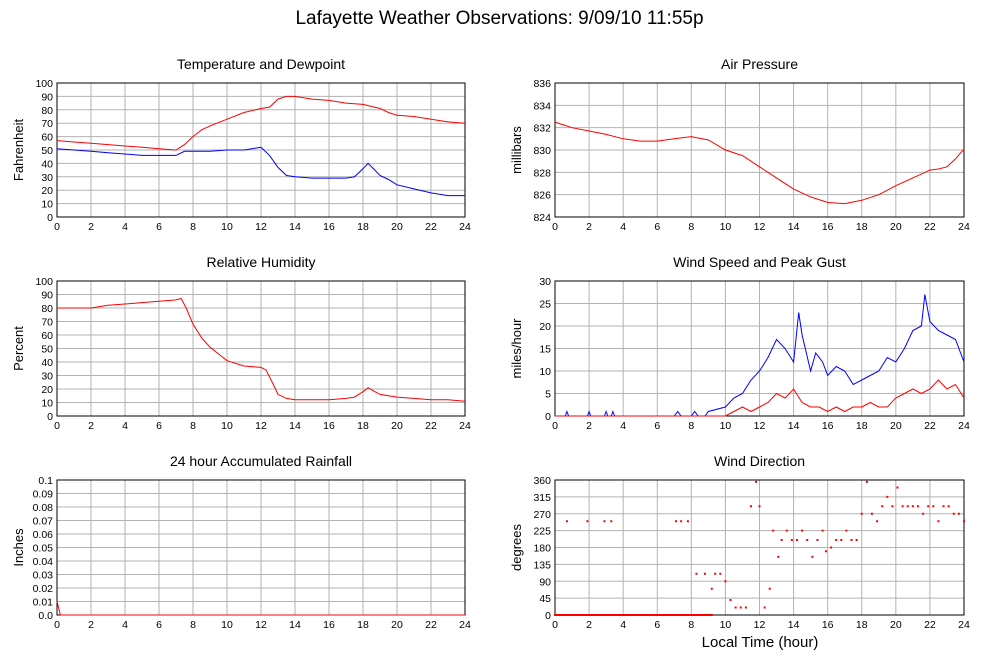 The width and height of the screenshot is (999, 659). Describe the element at coordinates (43, 535) in the screenshot. I see `y-tick-label: 0.06` at that location.